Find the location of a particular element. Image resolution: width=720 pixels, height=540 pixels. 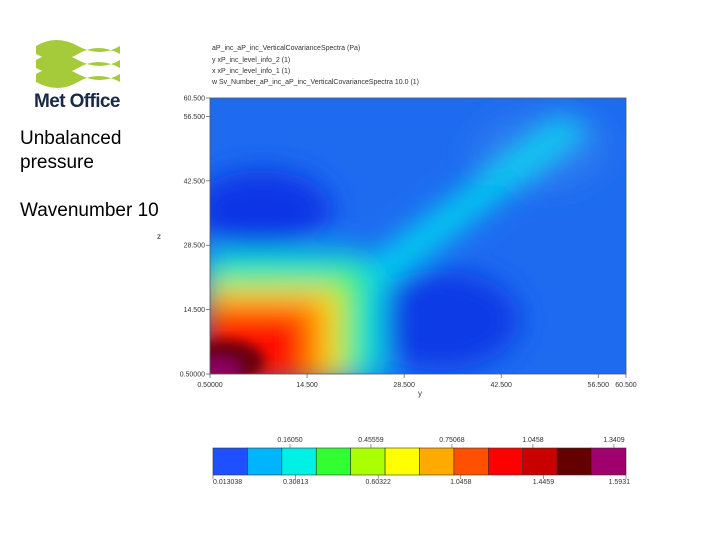

colorbar-top-labels: 0.16050 0.45559 0.75068 1.0458 1.3409 is located at coordinates (451, 442).